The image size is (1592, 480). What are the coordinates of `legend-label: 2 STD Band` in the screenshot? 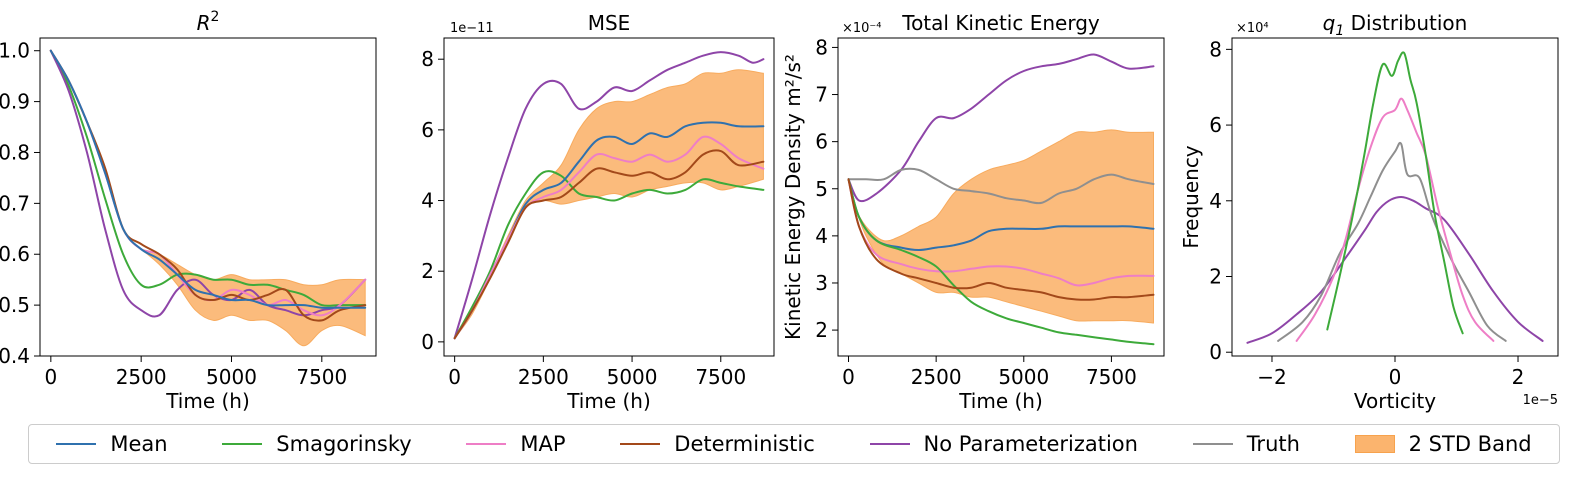 It's located at (1470, 444).